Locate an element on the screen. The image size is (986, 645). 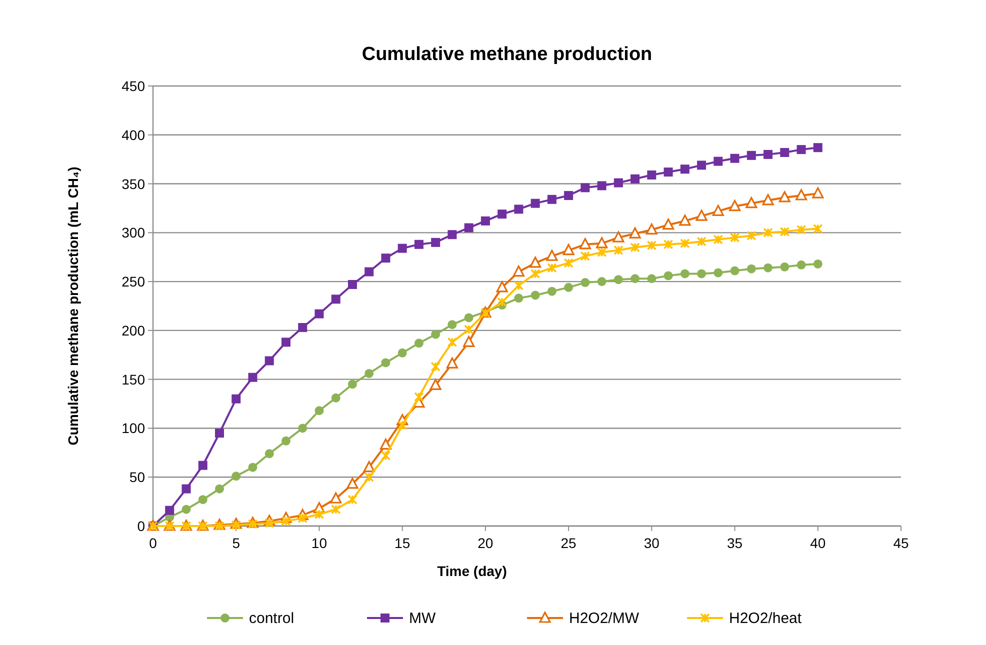
y-tick-label: 300 is located at coordinates (134, 232).